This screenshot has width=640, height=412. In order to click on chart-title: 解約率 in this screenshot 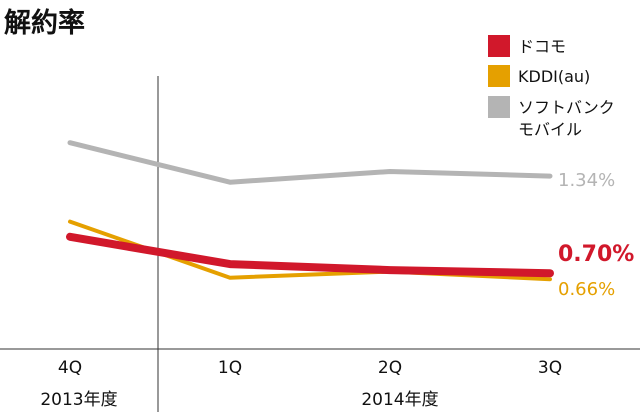, I will do `click(44, 23)`.